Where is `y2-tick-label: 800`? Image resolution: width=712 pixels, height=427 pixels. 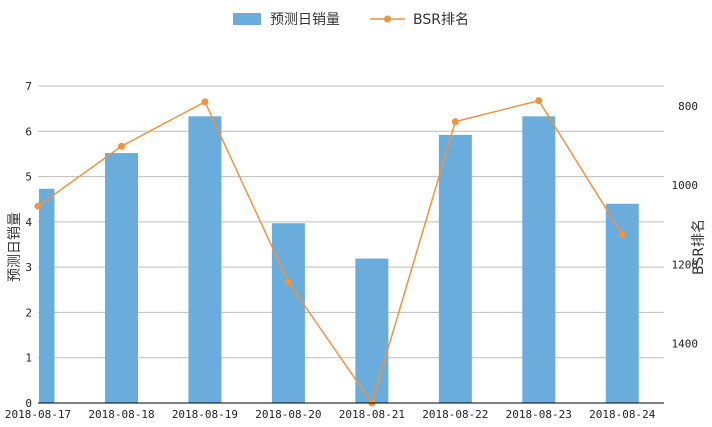
y2-tick-label: 800 is located at coordinates (688, 106).